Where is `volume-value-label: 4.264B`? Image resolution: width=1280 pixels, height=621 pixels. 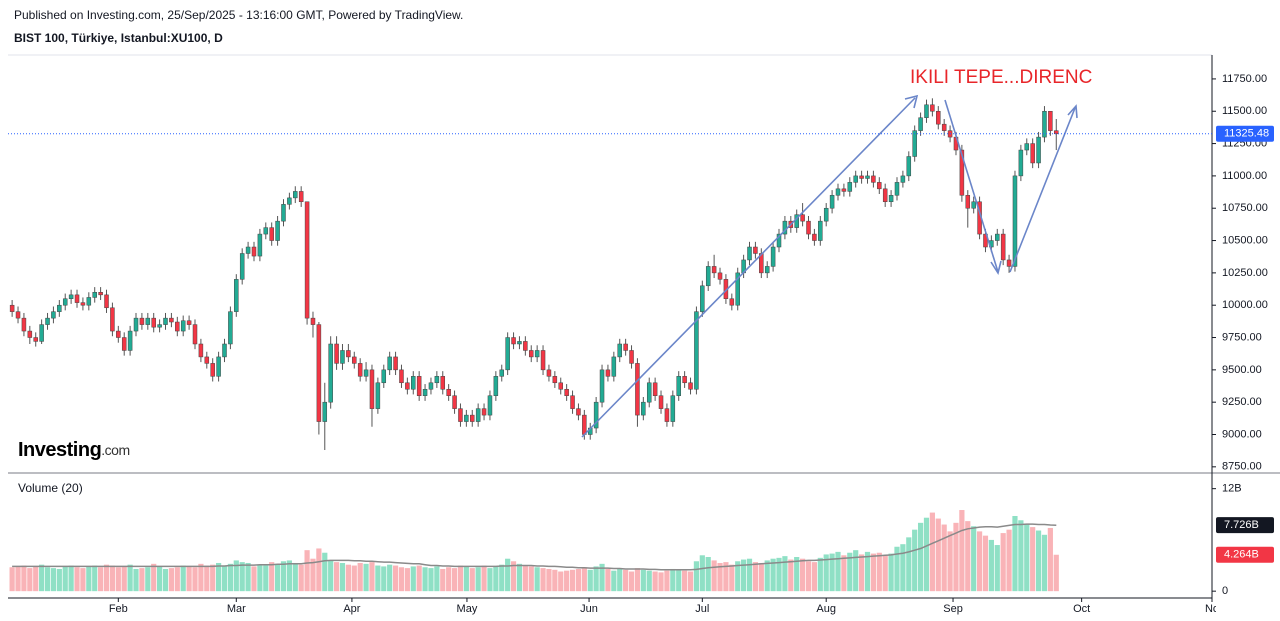
volume-value-label: 4.264B is located at coordinates (1241, 555).